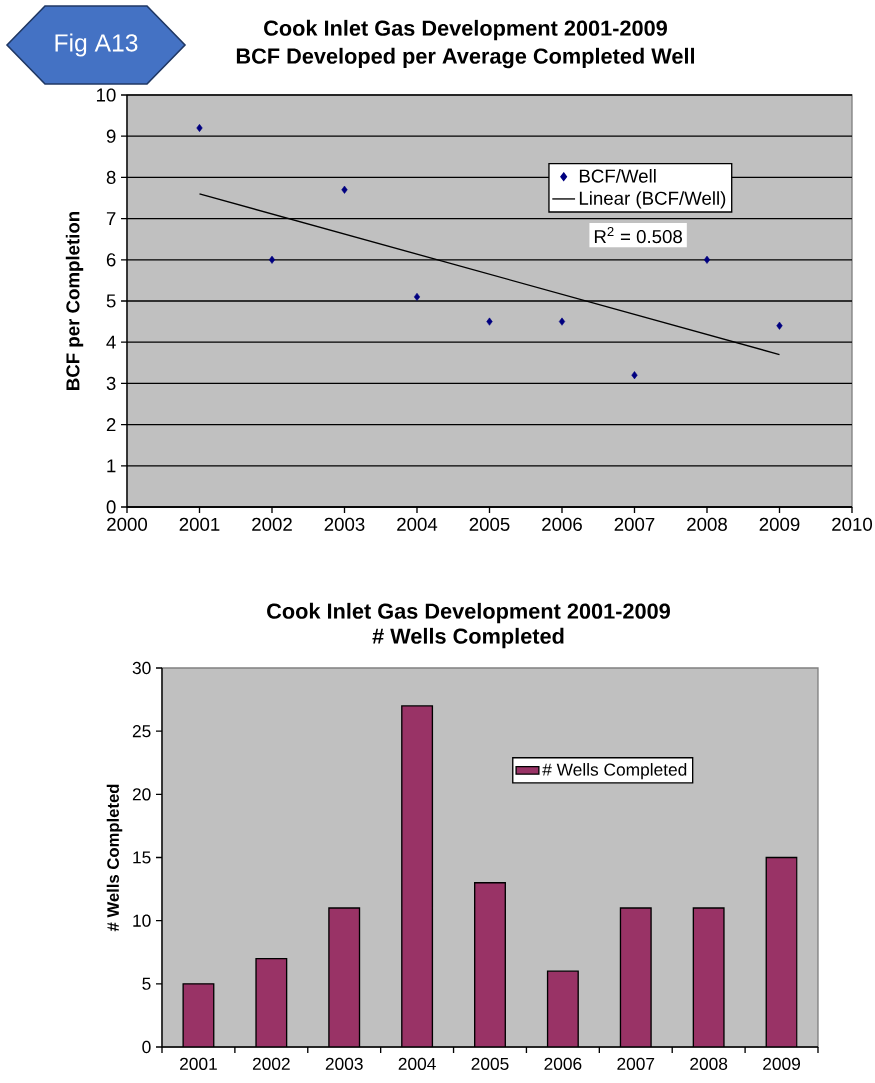 The height and width of the screenshot is (1083, 875). What do you see at coordinates (111, 136) in the screenshot?
I see `y-tick-label: 9` at bounding box center [111, 136].